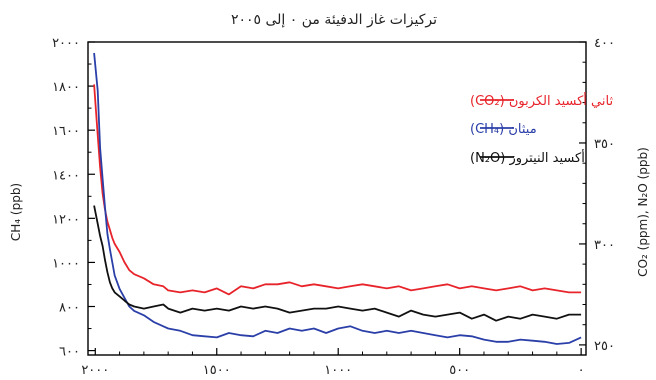 The image size is (656, 380). Describe the element at coordinates (604, 144) in the screenshot. I see `right-y-tick-label: ٣٥٠` at that location.